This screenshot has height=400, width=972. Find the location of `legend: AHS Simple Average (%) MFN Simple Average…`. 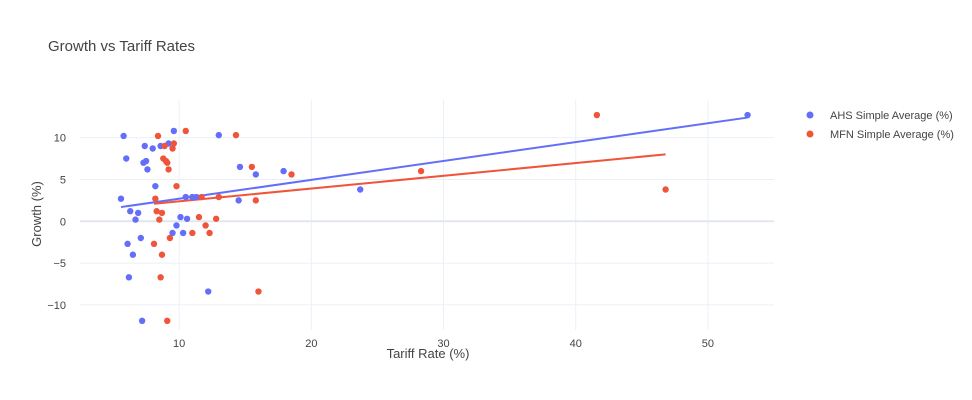

legend: AHS Simple Average (%) MFN Simple Average… is located at coordinates (880, 125).